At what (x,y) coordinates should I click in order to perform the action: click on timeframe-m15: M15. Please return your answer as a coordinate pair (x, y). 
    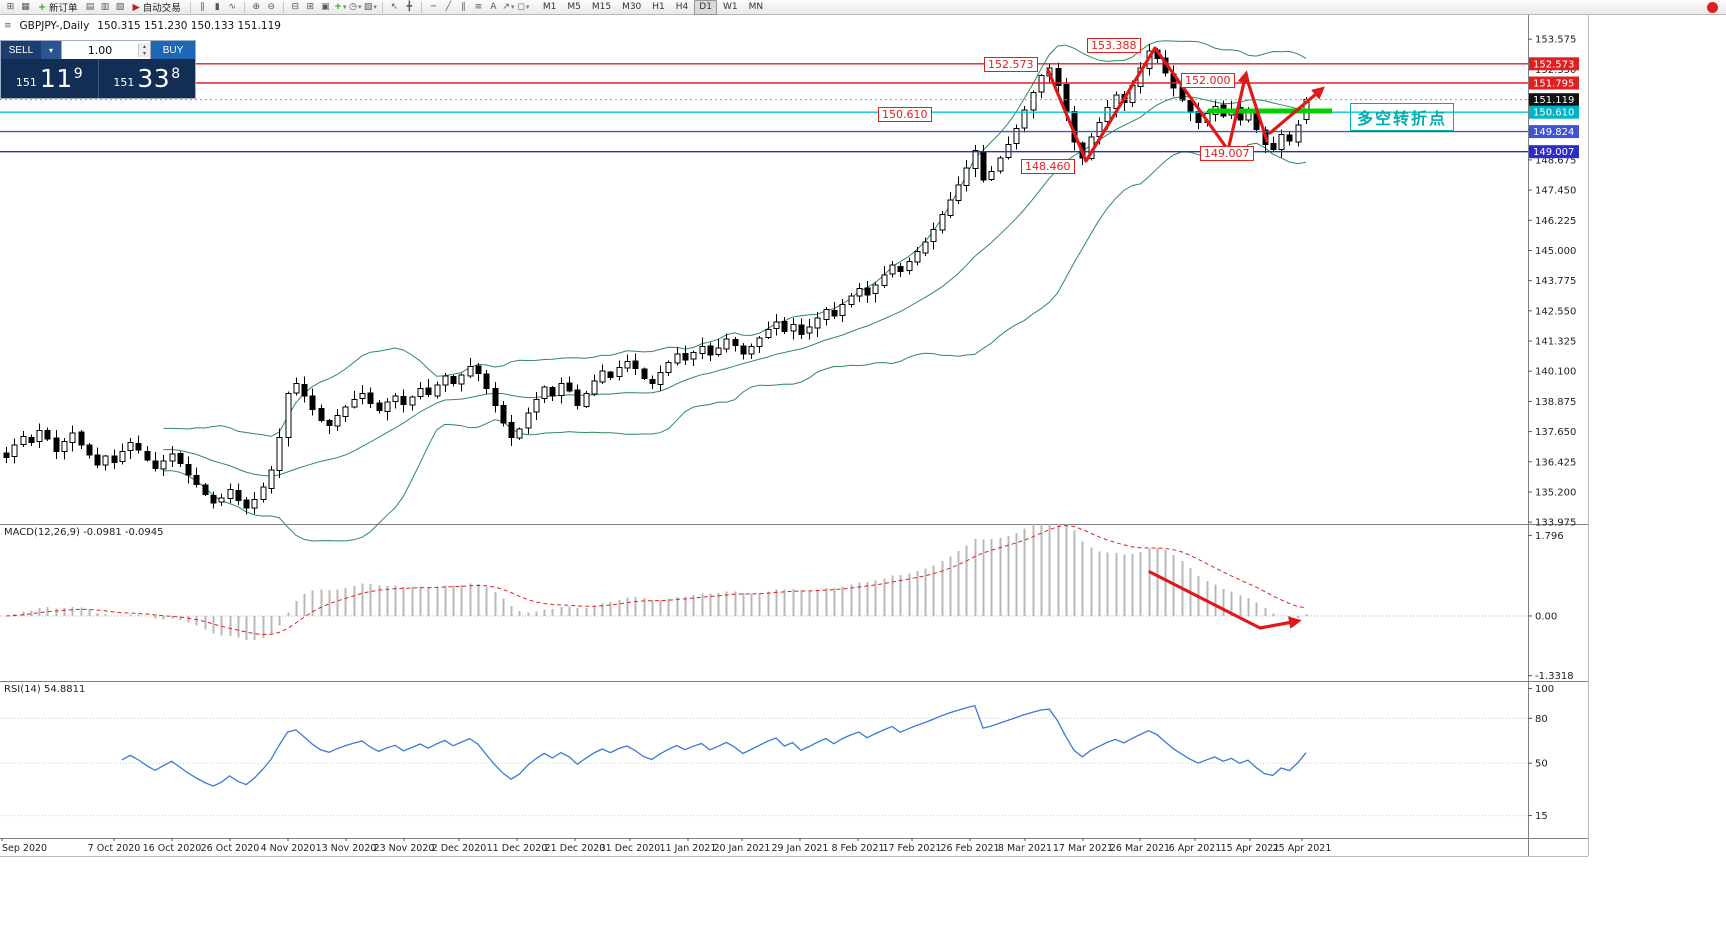
    Looking at the image, I should click on (601, 6).